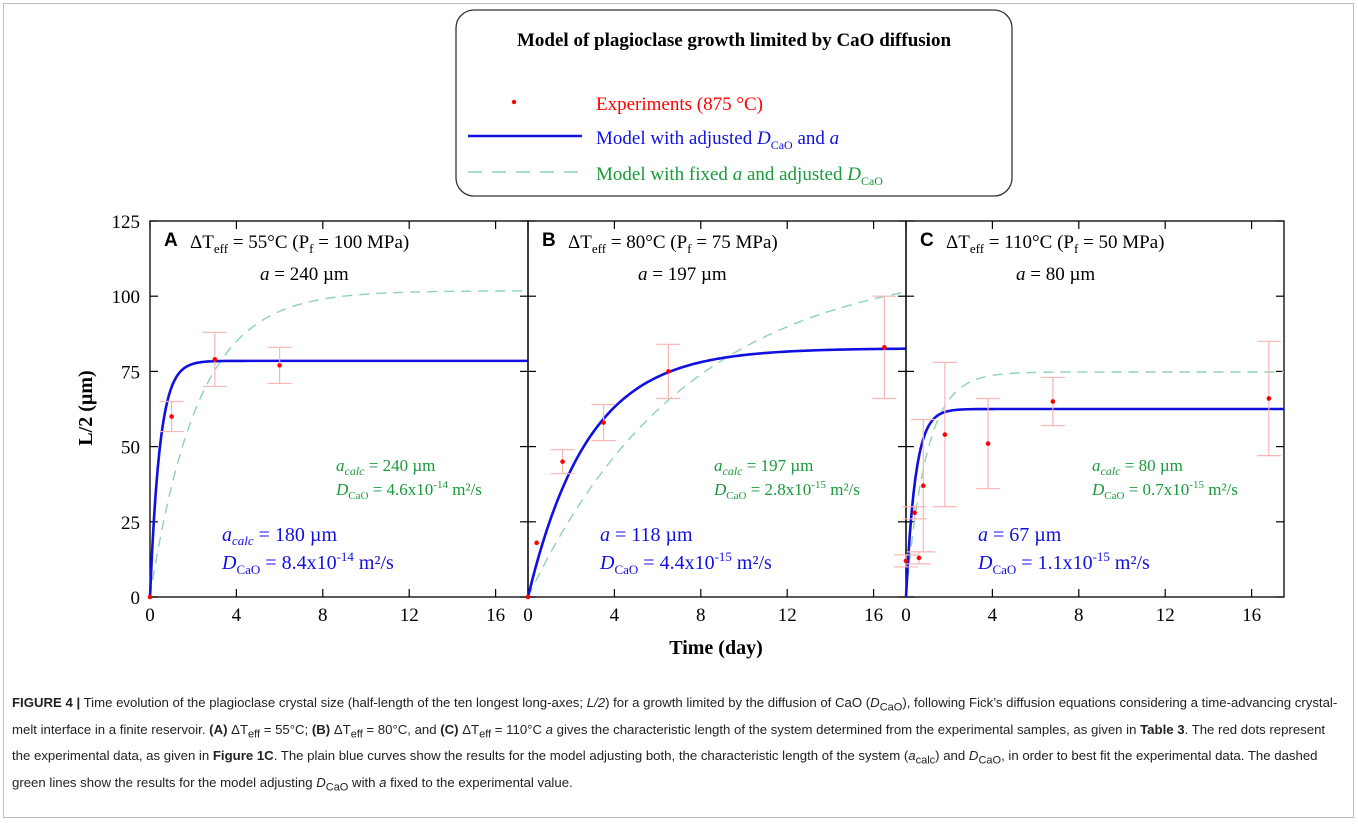  What do you see at coordinates (685, 563) in the screenshot?
I see `adjusted-d-cao: DCaO = 4.4x10-15 m²/s` at bounding box center [685, 563].